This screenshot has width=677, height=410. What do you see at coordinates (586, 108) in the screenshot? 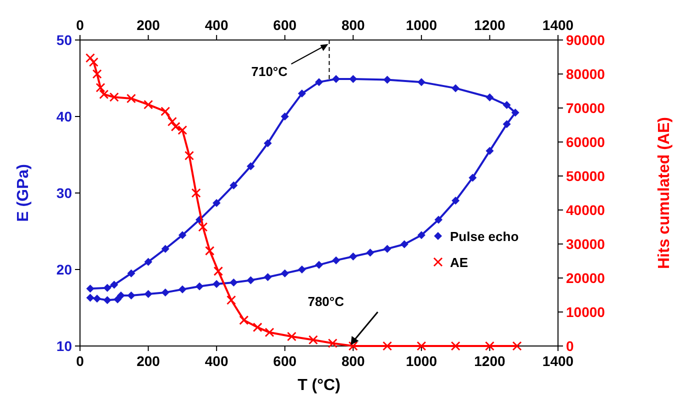
I see `y2-tick-label: 70000` at bounding box center [586, 108].